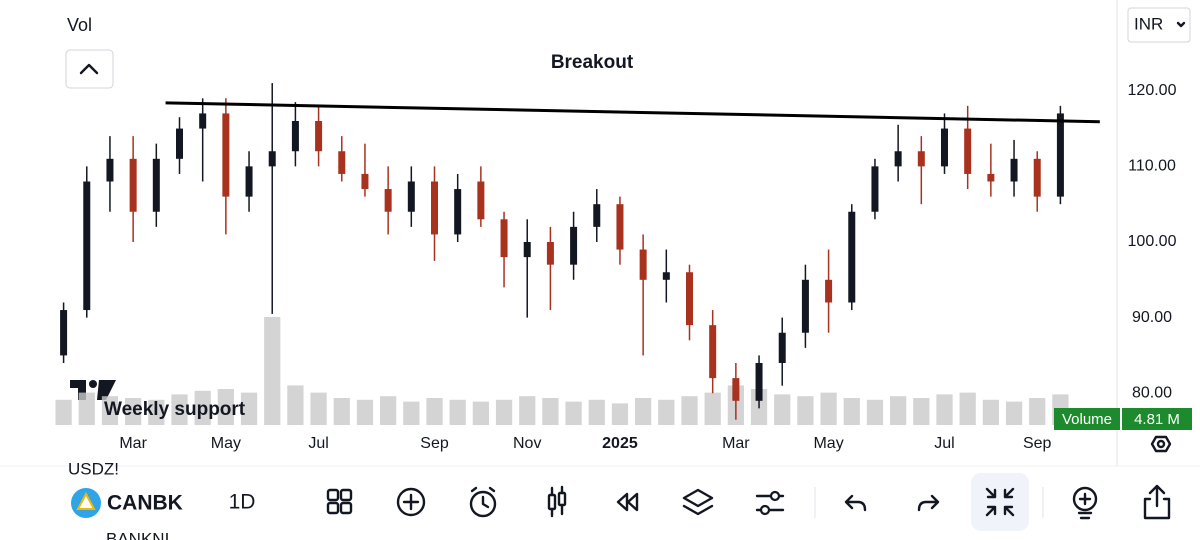 The height and width of the screenshot is (540, 1200). Describe the element at coordinates (770, 503) in the screenshot. I see `icon-settings` at that location.